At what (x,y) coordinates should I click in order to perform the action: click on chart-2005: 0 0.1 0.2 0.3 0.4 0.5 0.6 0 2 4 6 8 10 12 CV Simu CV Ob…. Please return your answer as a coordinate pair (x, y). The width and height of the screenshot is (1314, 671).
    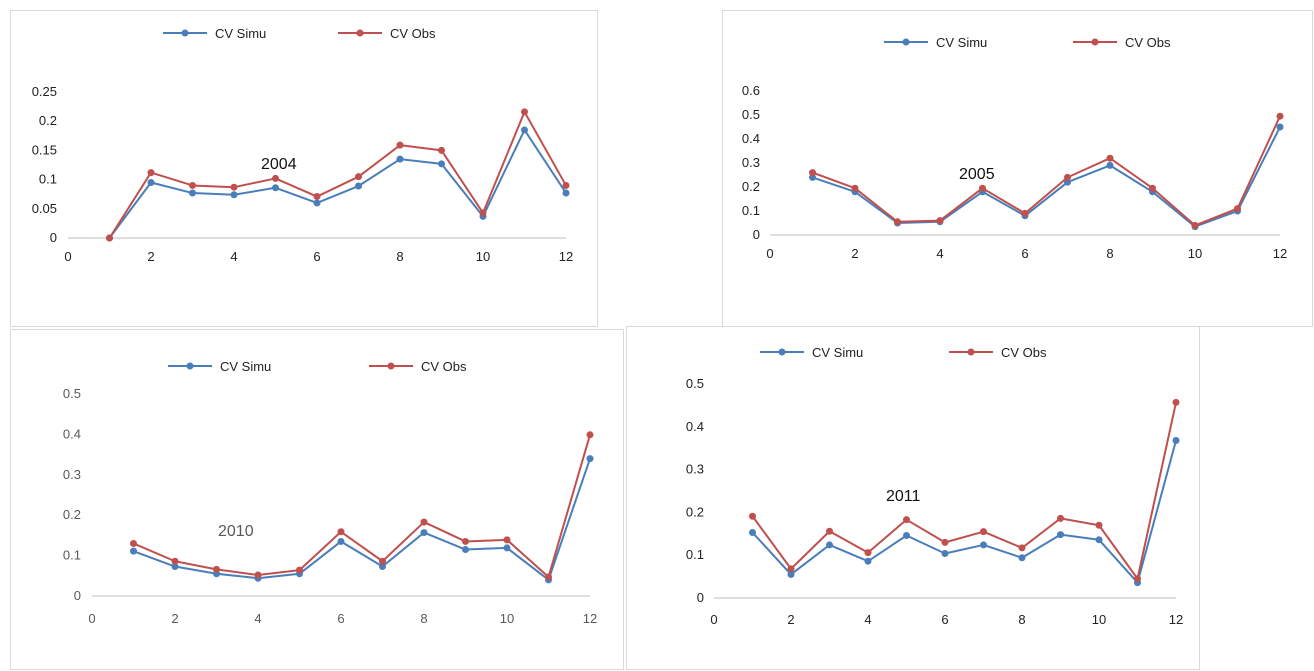
    Looking at the image, I should click on (1014, 148).